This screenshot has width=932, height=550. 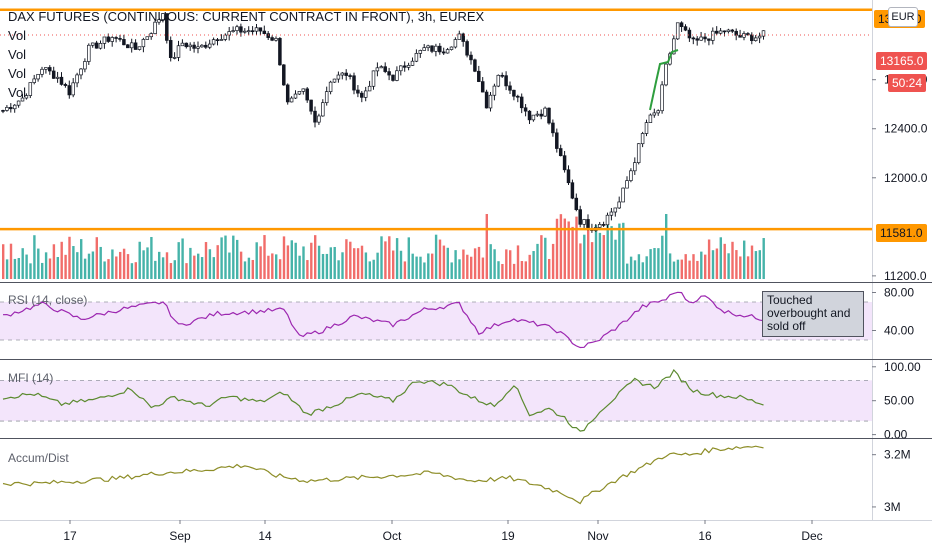 I want to click on time-tick-label: 14, so click(x=265, y=536).